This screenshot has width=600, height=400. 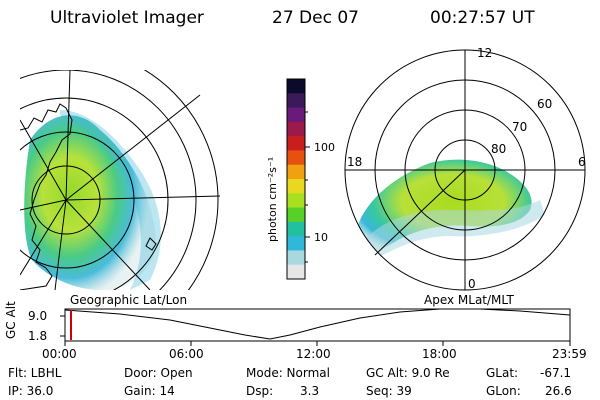 What do you see at coordinates (545, 104) in the screenshot?
I see `mlat-label-60: 60` at bounding box center [545, 104].